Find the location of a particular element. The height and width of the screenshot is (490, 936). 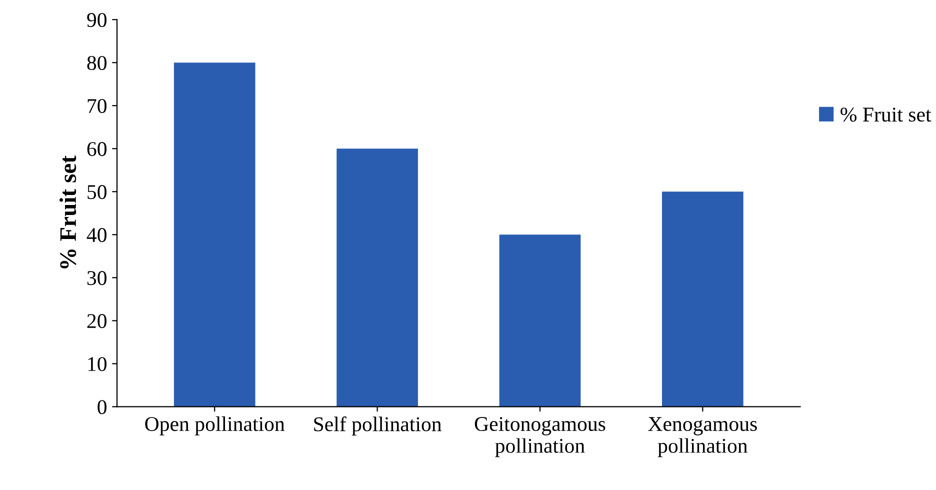

y-tick-label: 70 is located at coordinates (97, 106).